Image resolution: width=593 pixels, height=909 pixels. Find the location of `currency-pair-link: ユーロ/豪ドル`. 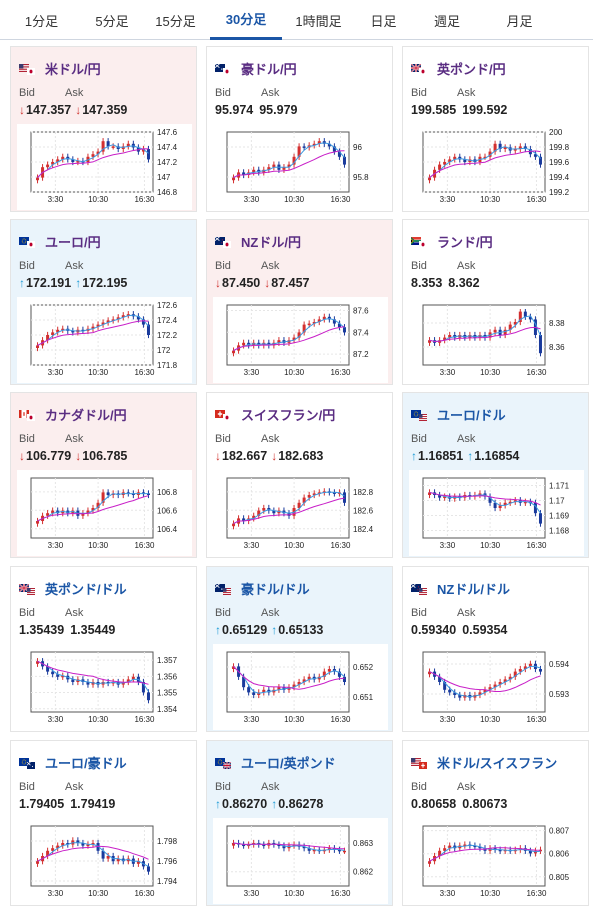

currency-pair-link: ユーロ/豪ドル is located at coordinates (73, 762).